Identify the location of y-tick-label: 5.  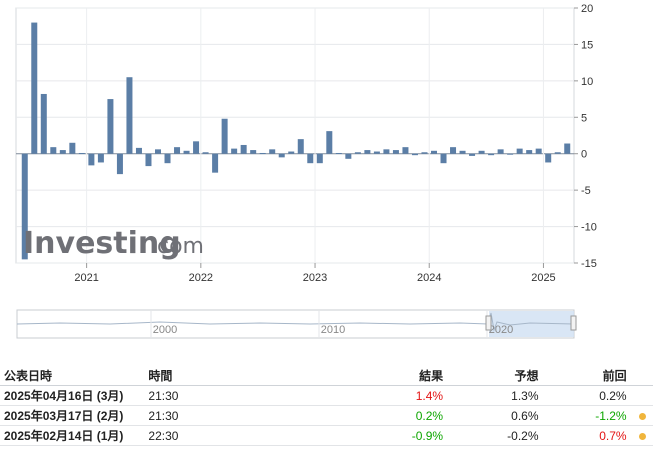
(584, 118).